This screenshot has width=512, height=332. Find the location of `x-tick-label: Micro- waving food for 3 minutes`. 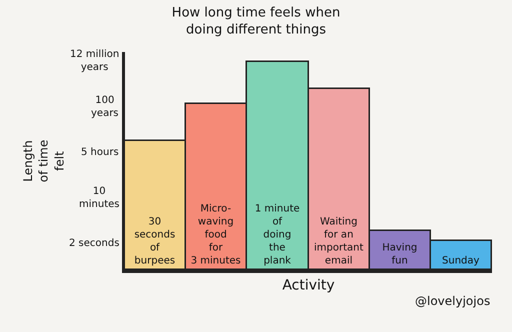

x-tick-label: Micro- waving food for 3 minutes is located at coordinates (215, 234).